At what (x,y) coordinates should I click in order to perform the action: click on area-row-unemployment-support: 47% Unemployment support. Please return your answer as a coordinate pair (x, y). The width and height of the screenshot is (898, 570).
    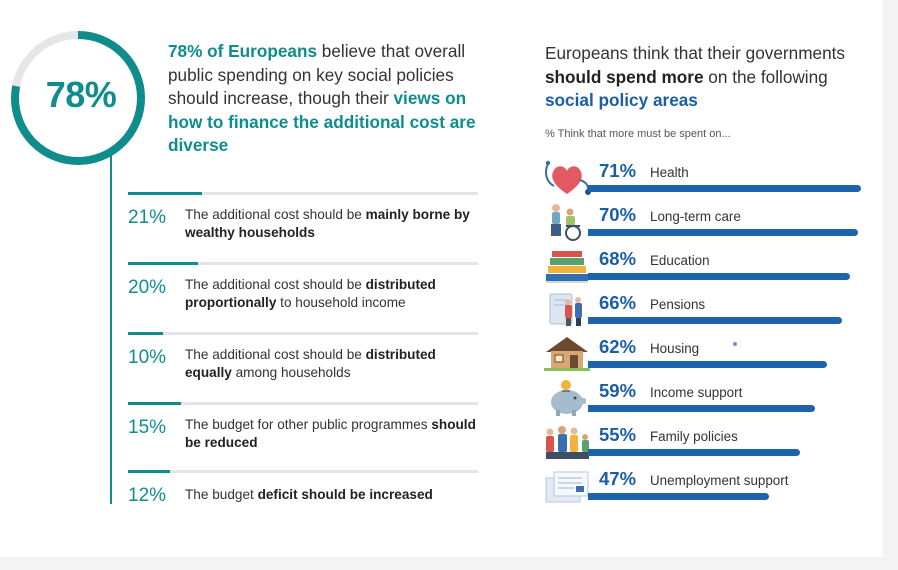
    Looking at the image, I should click on (688, 488).